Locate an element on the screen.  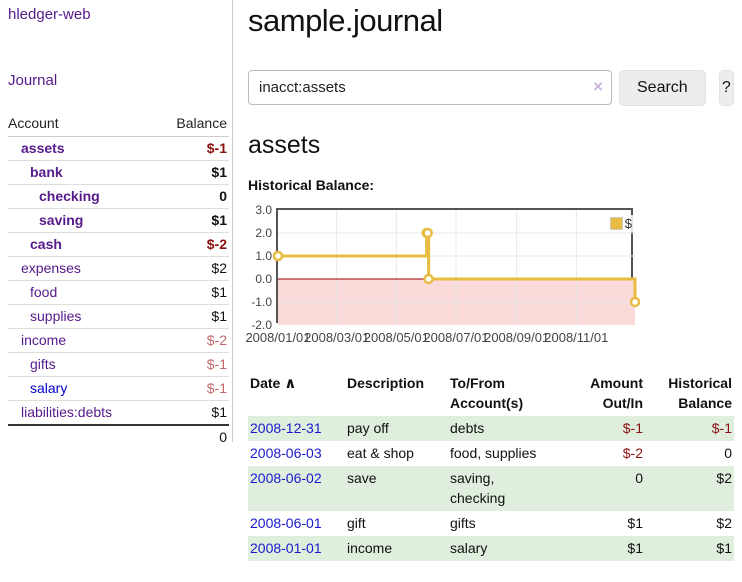
search-form: × Search ? is located at coordinates (491, 88).